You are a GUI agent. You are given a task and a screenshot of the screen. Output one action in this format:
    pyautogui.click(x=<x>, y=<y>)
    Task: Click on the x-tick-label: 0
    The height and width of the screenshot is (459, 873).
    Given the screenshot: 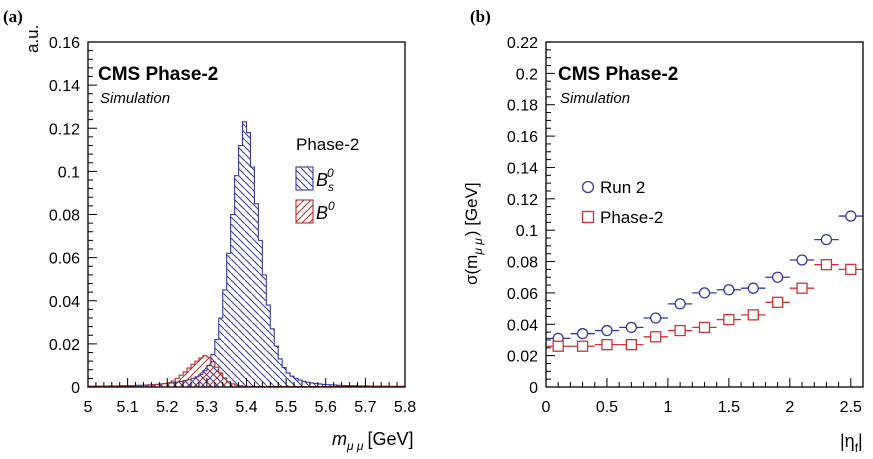 What is the action you would take?
    pyautogui.click(x=546, y=407)
    